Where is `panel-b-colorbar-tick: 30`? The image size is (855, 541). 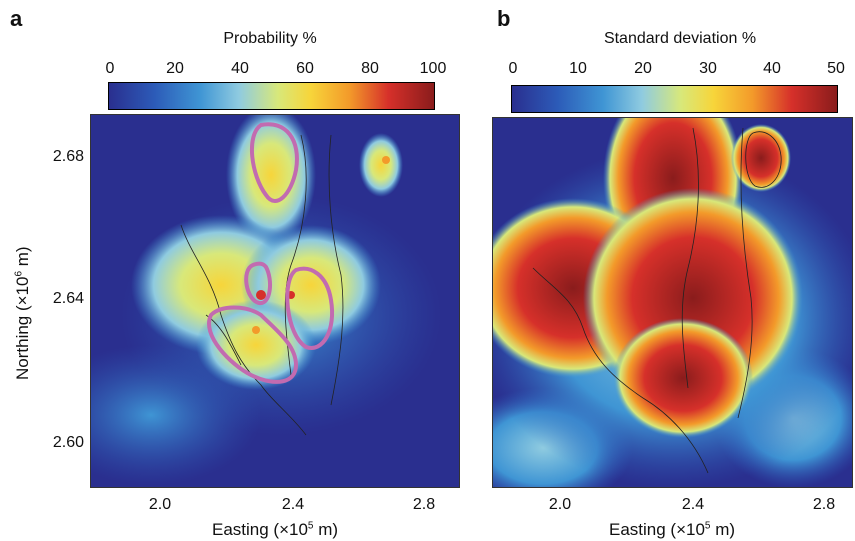
panel-b-colorbar-tick: 30 is located at coordinates (708, 68).